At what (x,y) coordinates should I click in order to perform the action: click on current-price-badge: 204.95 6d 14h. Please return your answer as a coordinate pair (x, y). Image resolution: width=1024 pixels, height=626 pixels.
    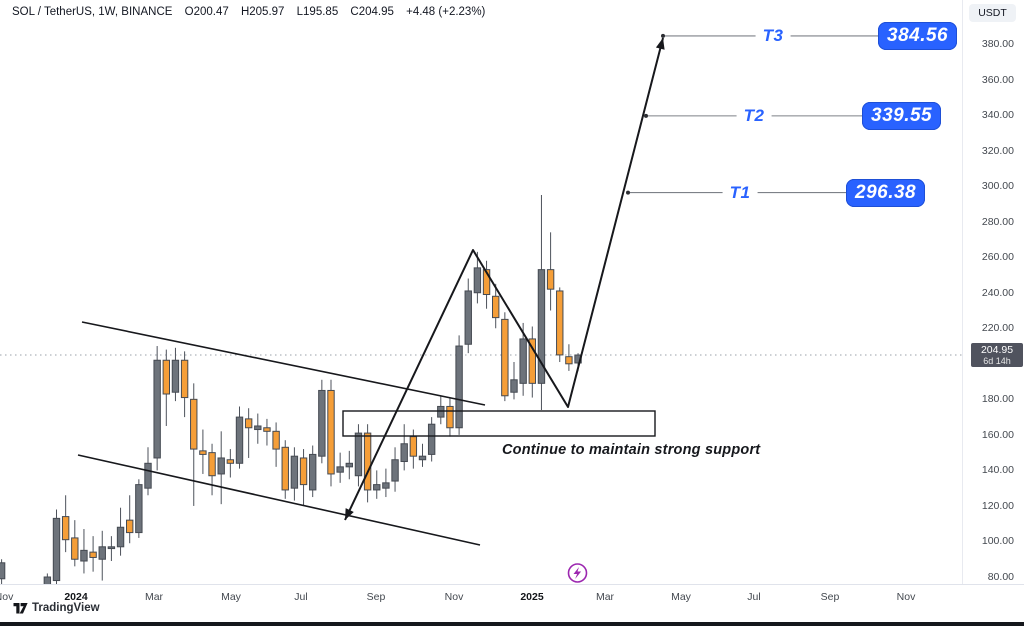
    Looking at the image, I should click on (997, 355).